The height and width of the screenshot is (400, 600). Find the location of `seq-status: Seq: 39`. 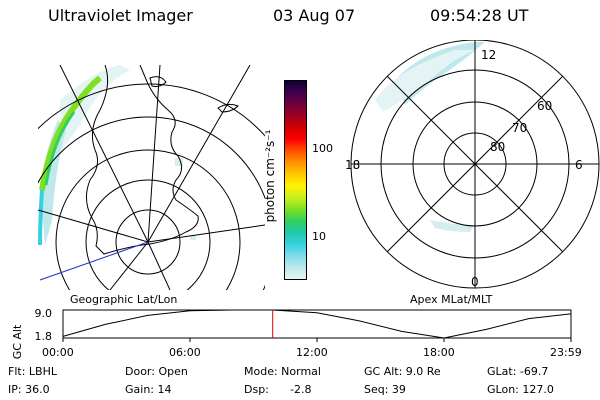

seq-status: Seq: 39 is located at coordinates (385, 389).